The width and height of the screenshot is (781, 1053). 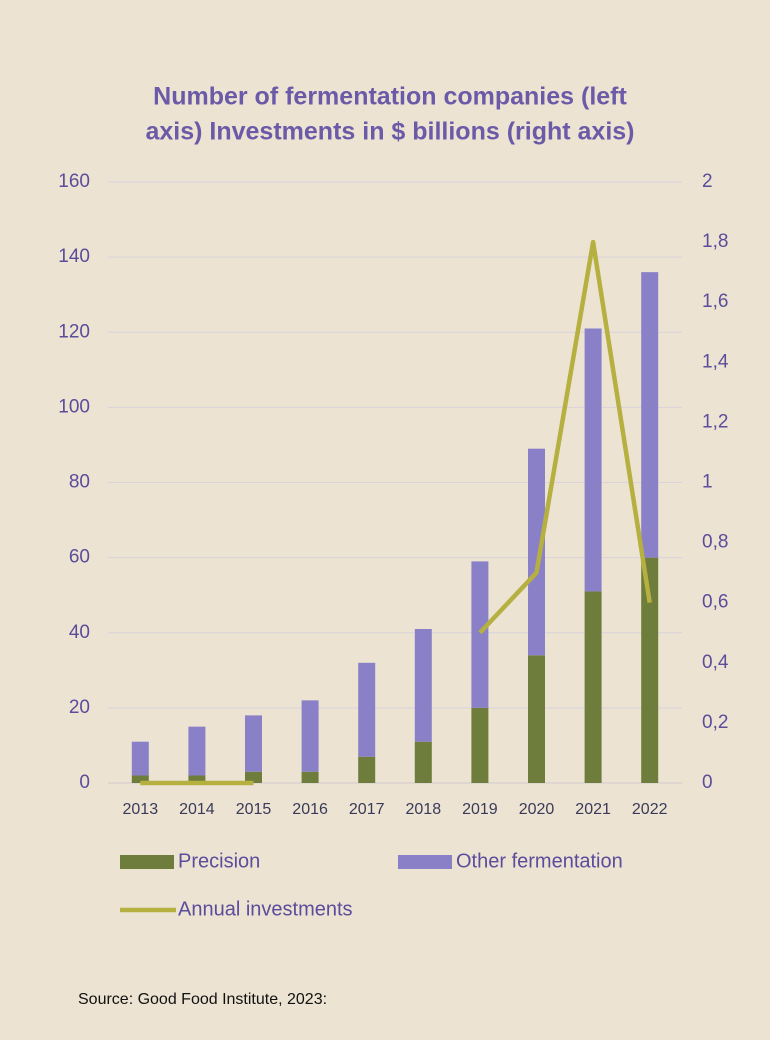 What do you see at coordinates (367, 809) in the screenshot?
I see `x-tick-label: 2017` at bounding box center [367, 809].